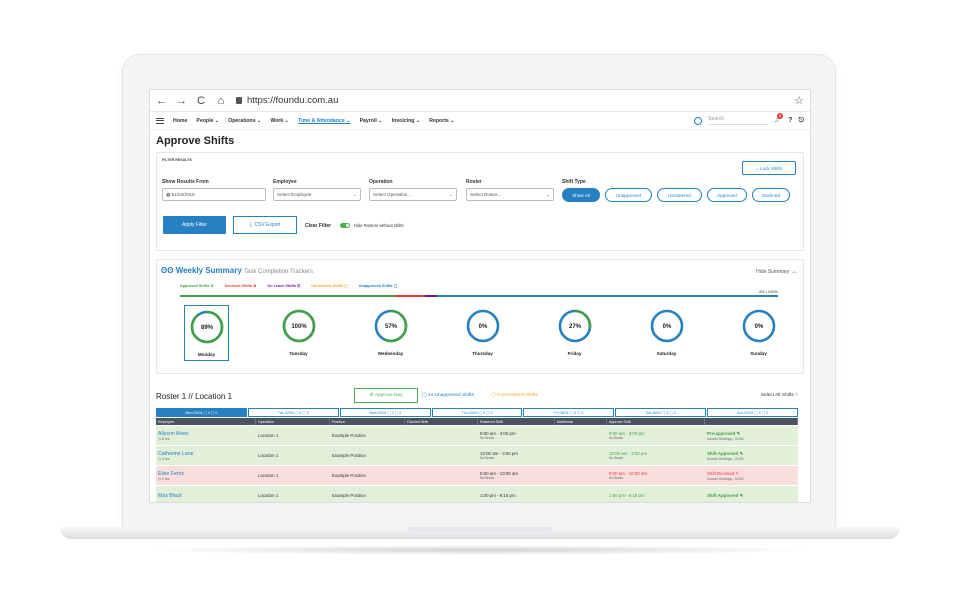 The width and height of the screenshot is (960, 600). What do you see at coordinates (245, 120) in the screenshot?
I see `nav-operations: Operations ⌄` at bounding box center [245, 120].